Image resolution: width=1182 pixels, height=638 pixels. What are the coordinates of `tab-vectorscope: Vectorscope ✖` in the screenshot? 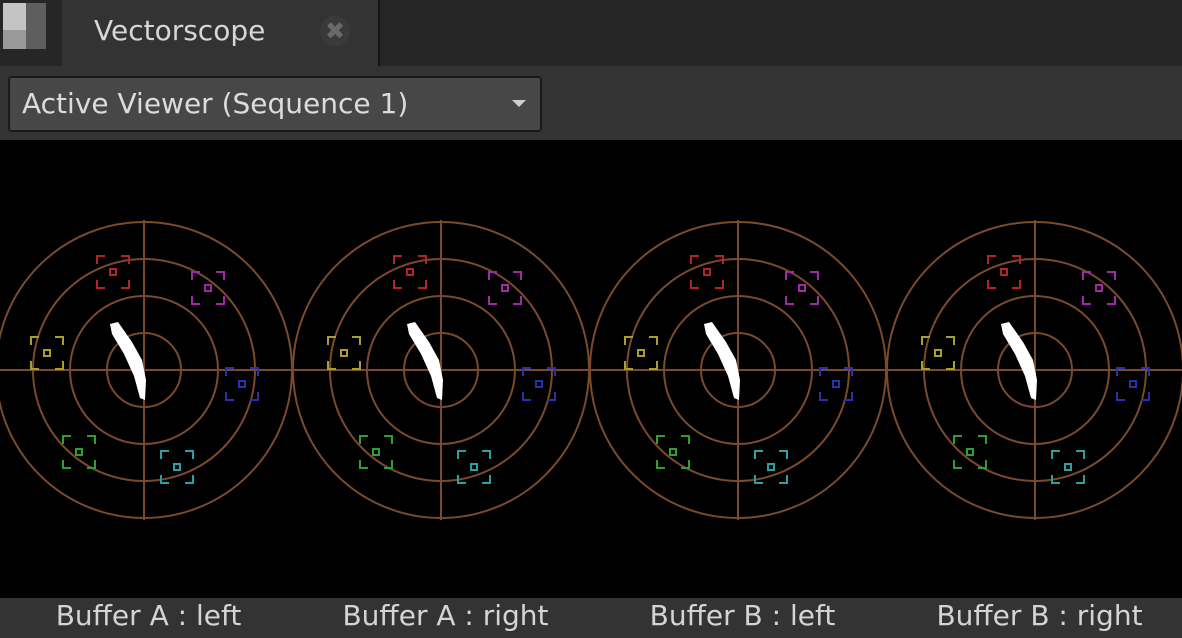 It's located at (221, 33).